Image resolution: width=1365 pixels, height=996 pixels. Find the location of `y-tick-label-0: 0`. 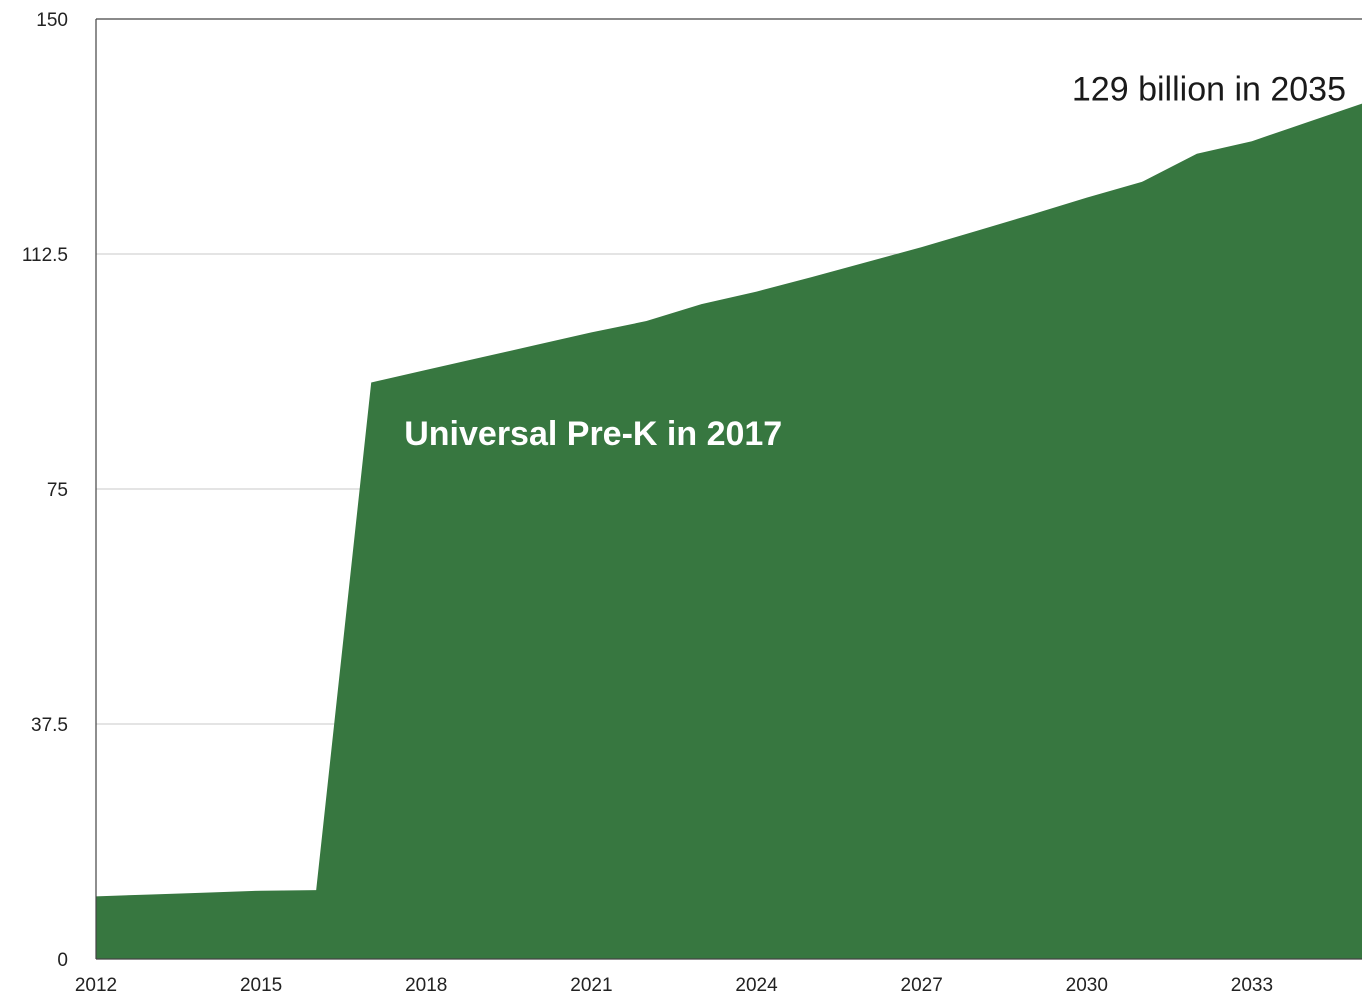

y-tick-label-0: 0 is located at coordinates (62, 960).